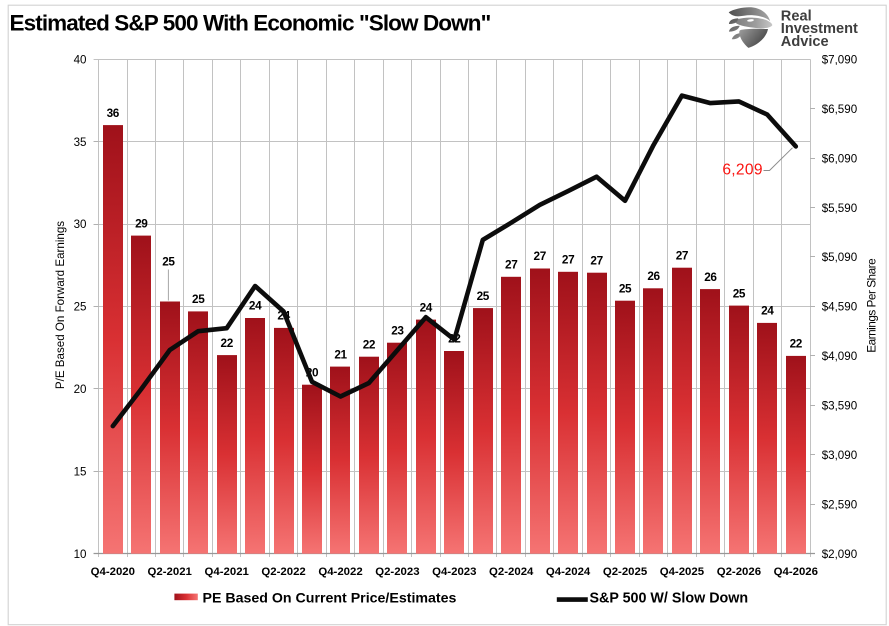 This screenshot has width=889, height=626. I want to click on svg-text: Investment, so click(819, 29).